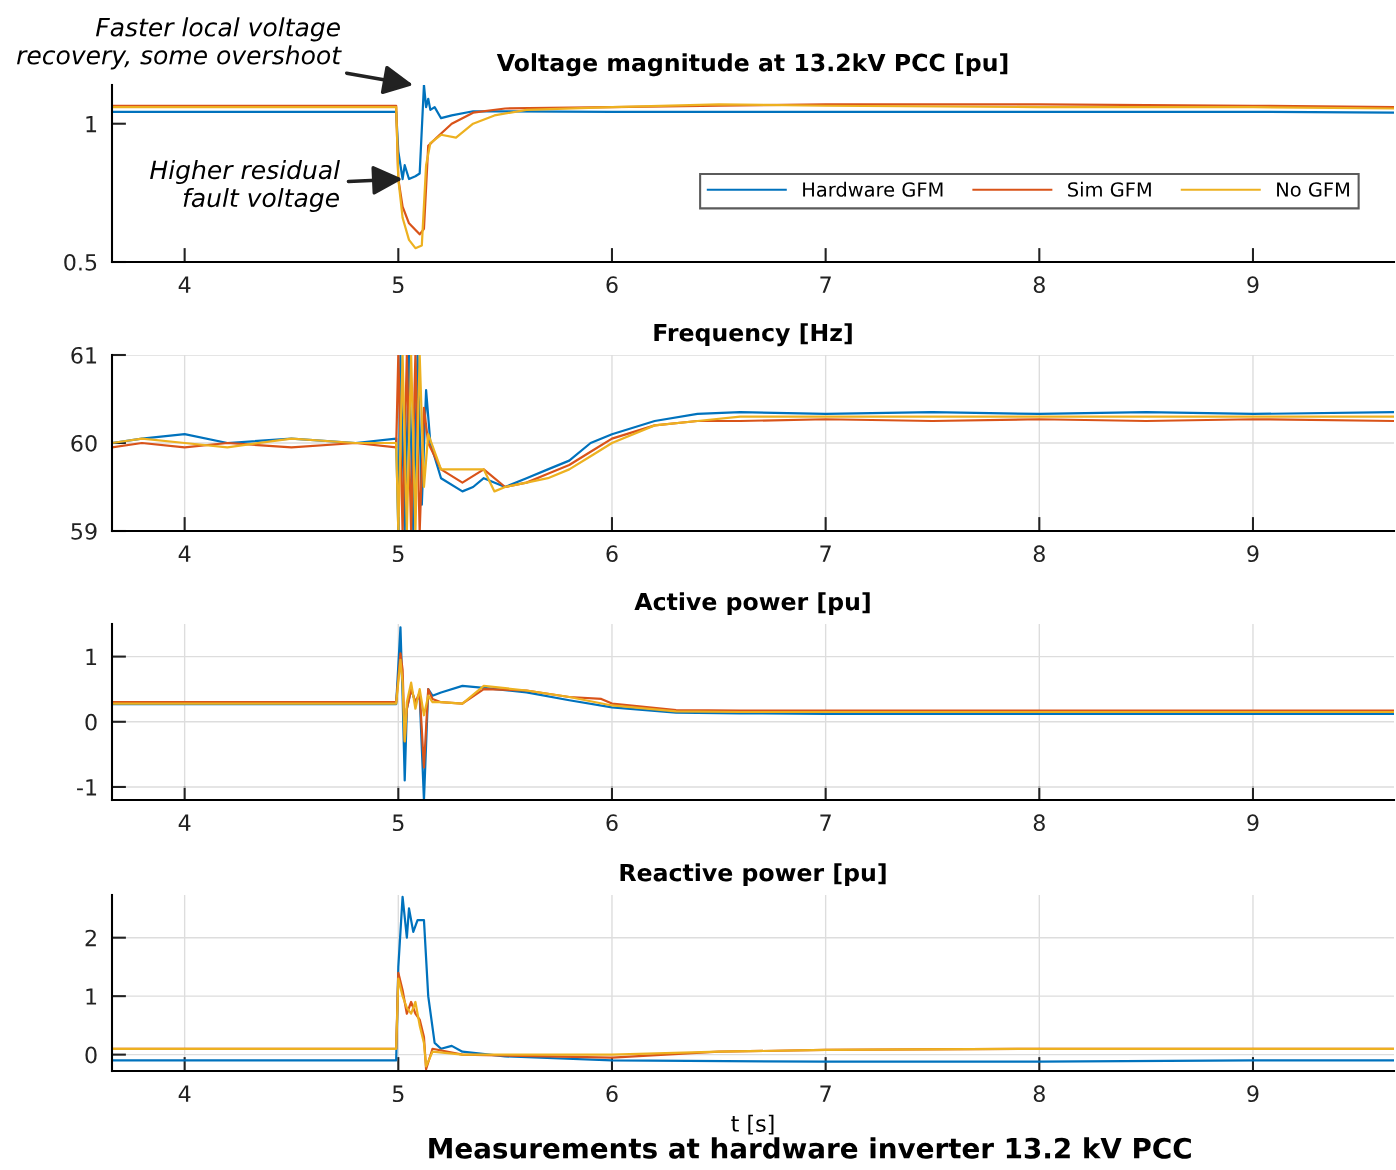  Describe the element at coordinates (245, 186) in the screenshot. I see `annotation: Higher residual fault voltage` at that location.